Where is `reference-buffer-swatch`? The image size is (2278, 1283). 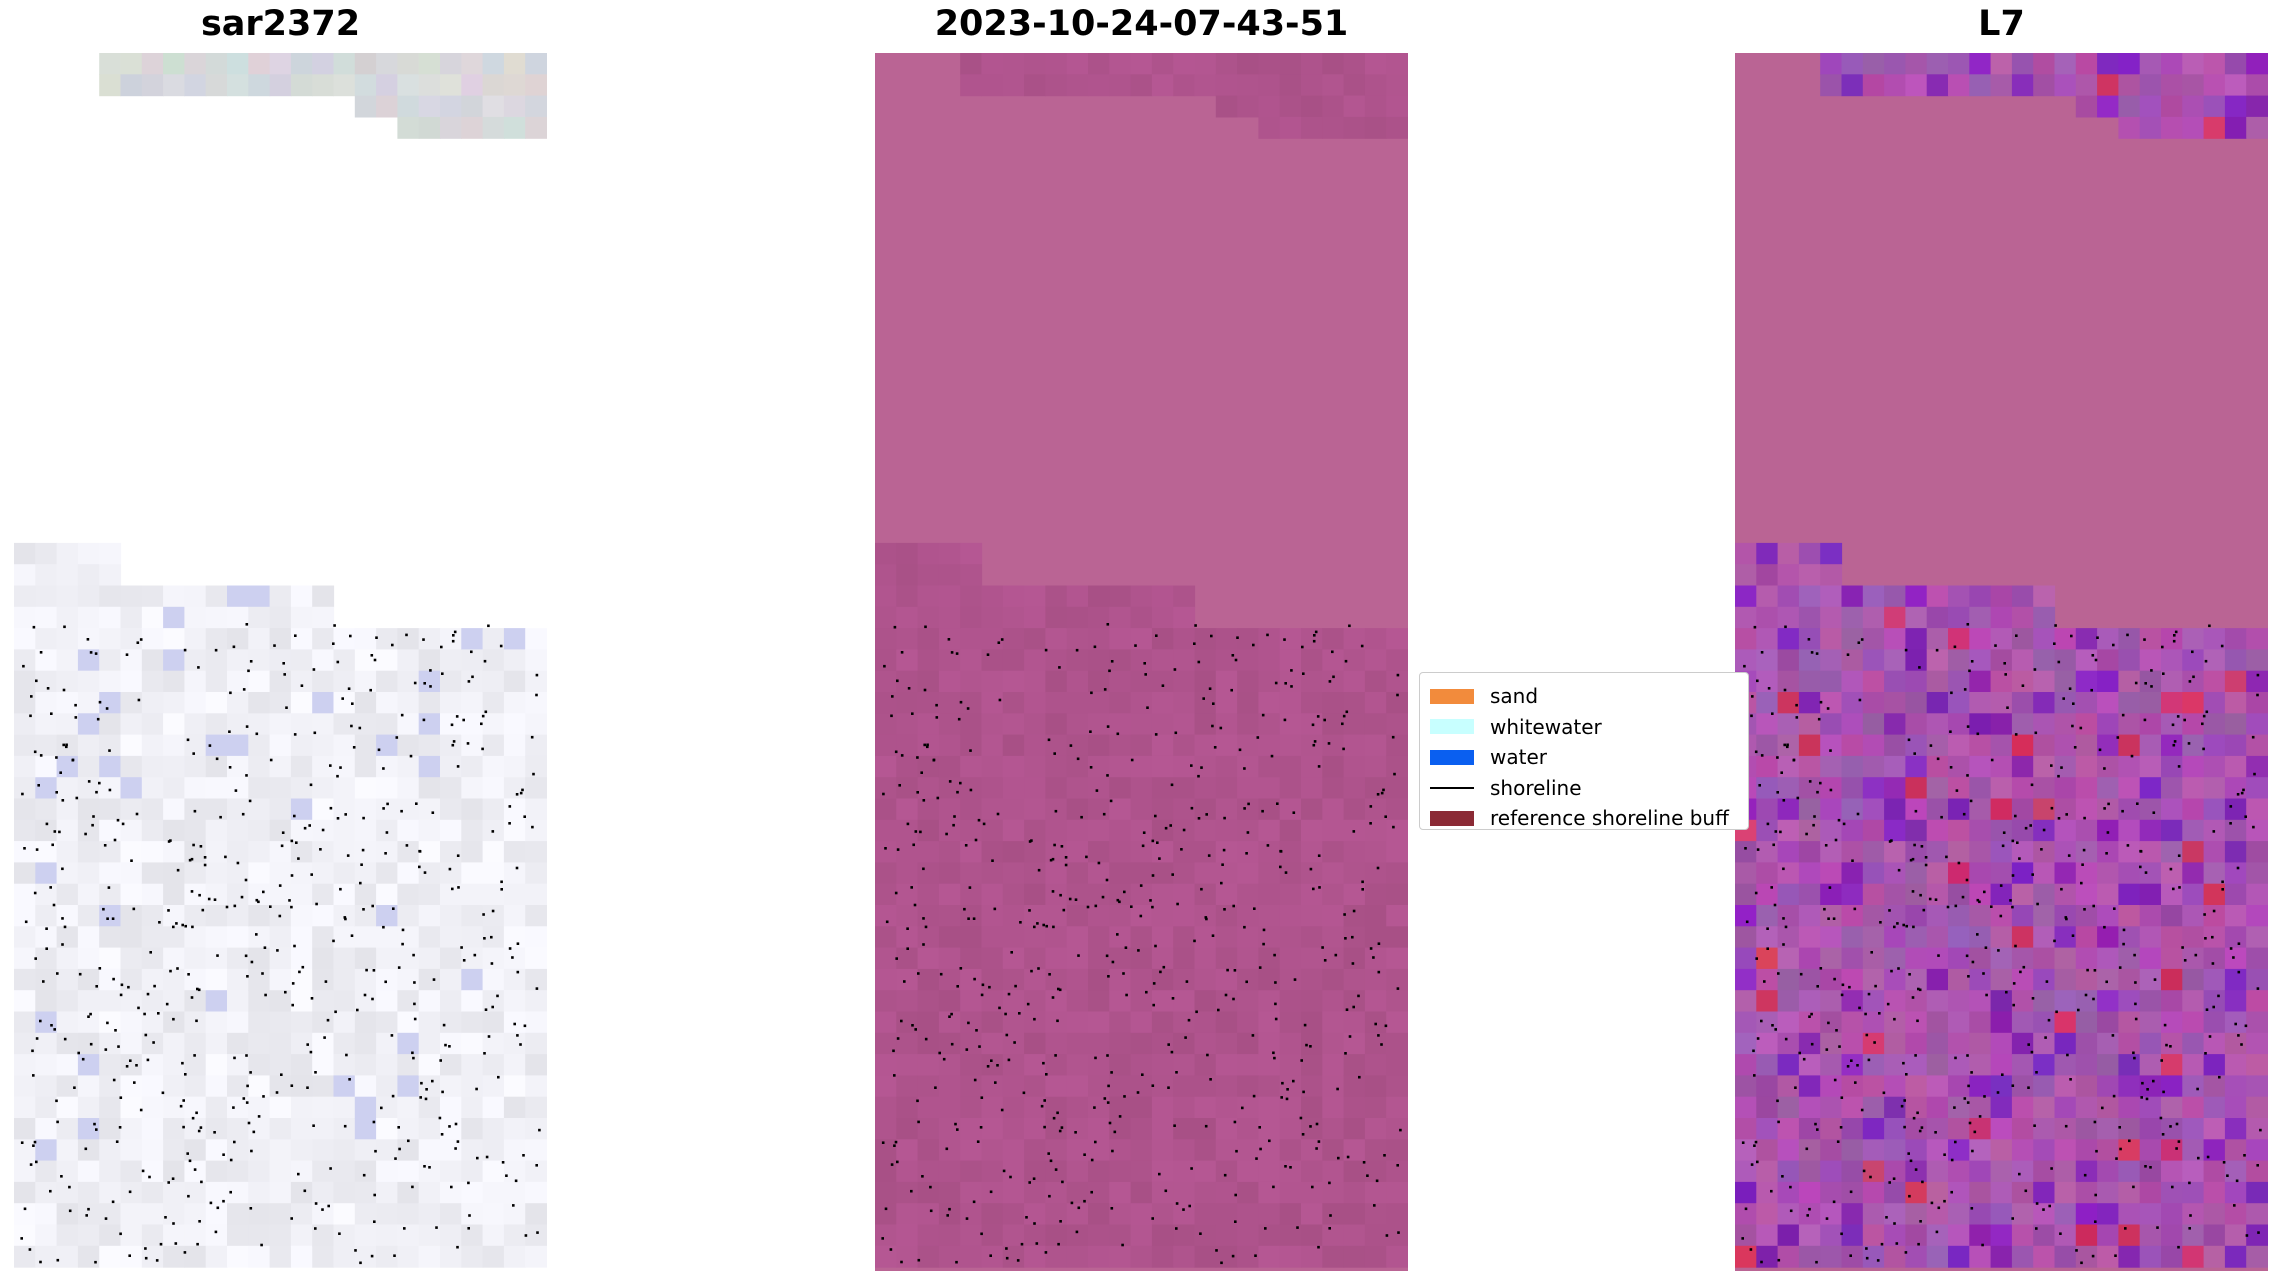 reference-buffer-swatch is located at coordinates (1452, 818).